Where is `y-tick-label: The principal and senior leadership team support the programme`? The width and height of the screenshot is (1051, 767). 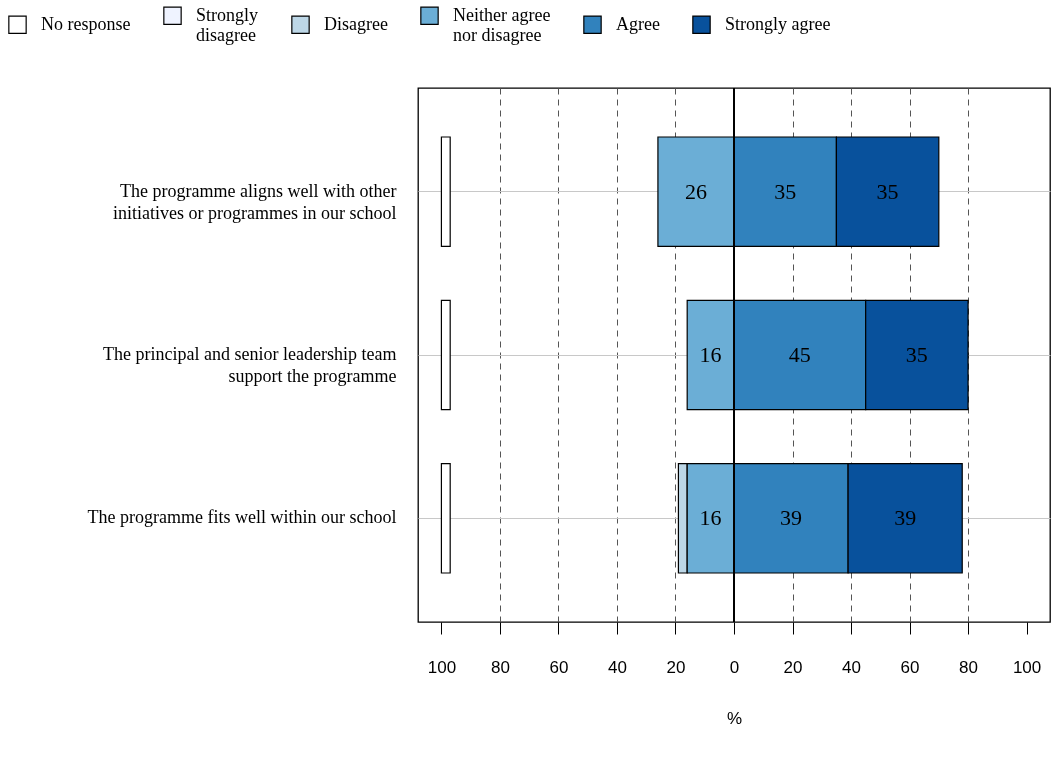
y-tick-label: The principal and senior leadership team support the programme is located at coordinates (250, 365).